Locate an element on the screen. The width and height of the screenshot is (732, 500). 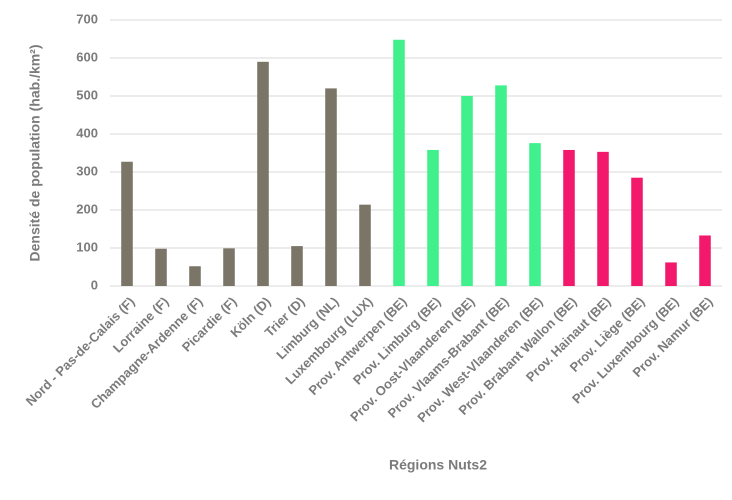
y-axis-title: Densité de population (hab./km²) is located at coordinates (35, 152).